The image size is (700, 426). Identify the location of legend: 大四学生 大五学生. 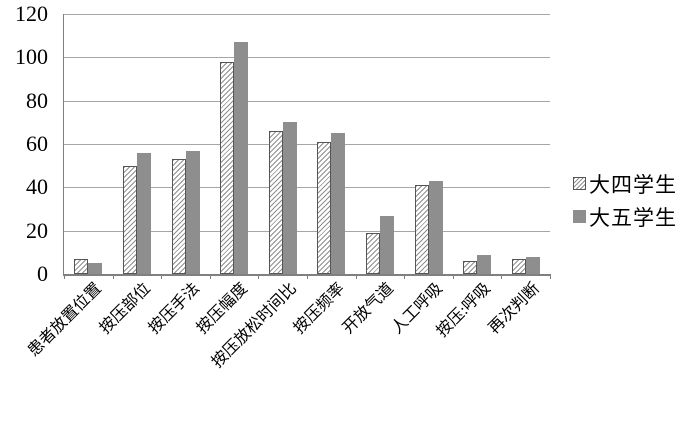
(625, 200).